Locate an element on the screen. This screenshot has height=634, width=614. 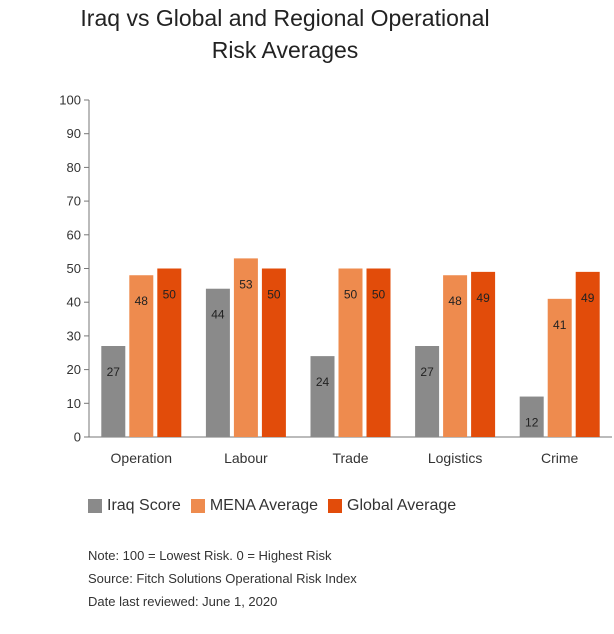
data-label-iraq-score: 12 is located at coordinates (532, 423).